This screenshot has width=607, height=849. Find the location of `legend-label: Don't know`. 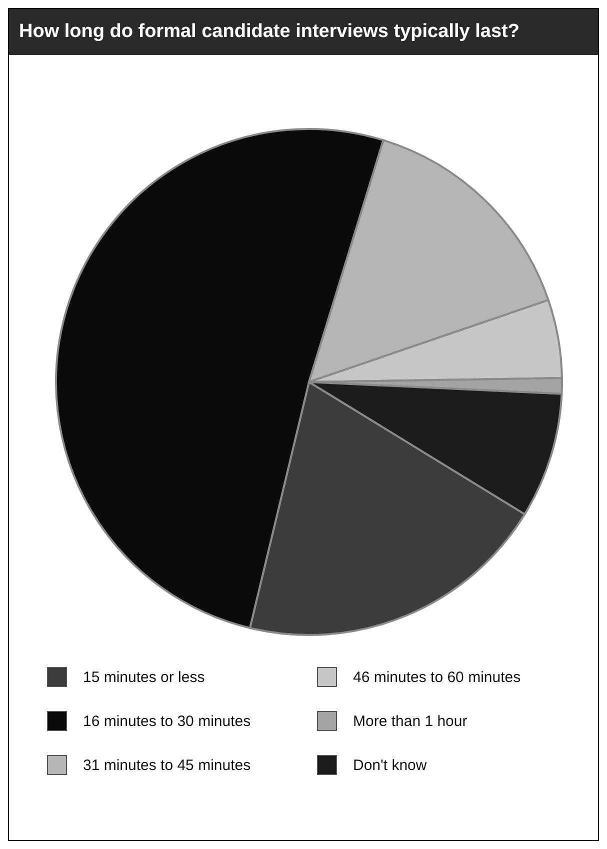

legend-label: Don't know is located at coordinates (390, 765).